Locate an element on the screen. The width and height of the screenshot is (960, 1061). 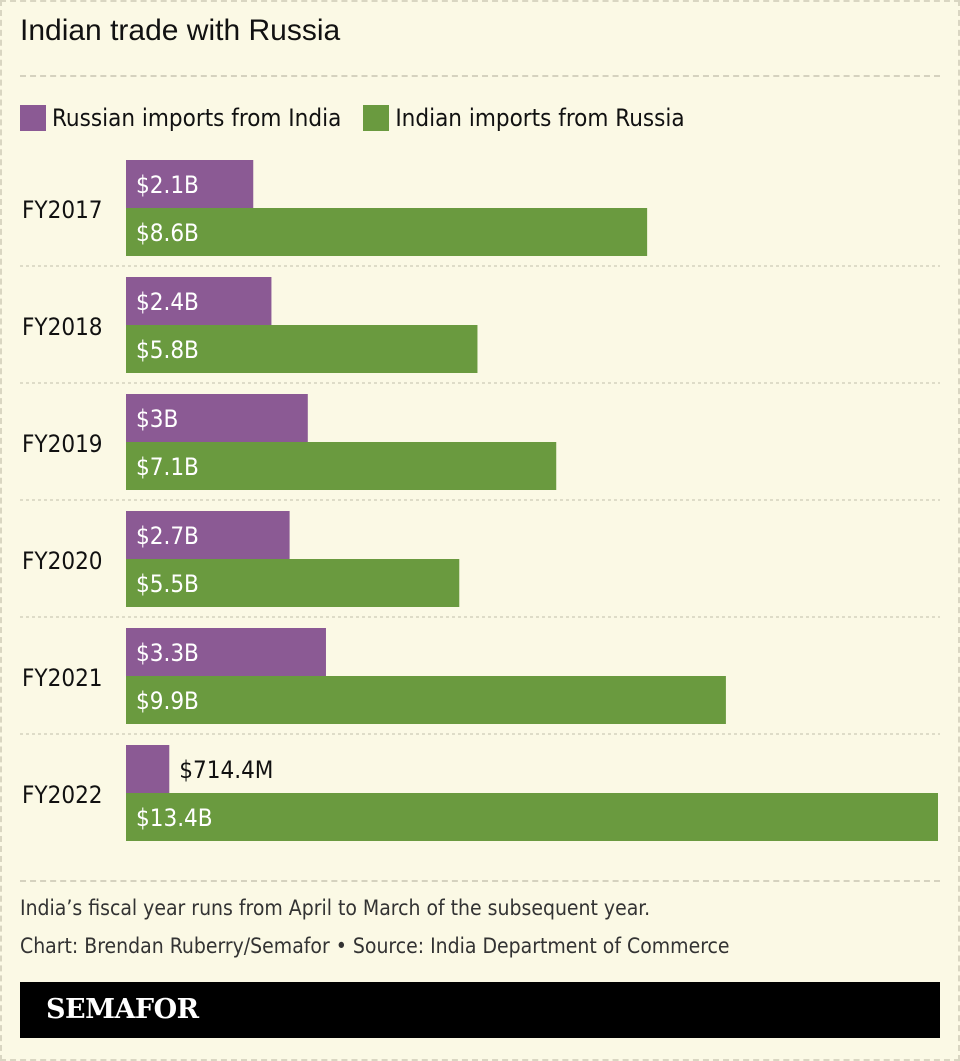
title-divider is located at coordinates (480, 76).